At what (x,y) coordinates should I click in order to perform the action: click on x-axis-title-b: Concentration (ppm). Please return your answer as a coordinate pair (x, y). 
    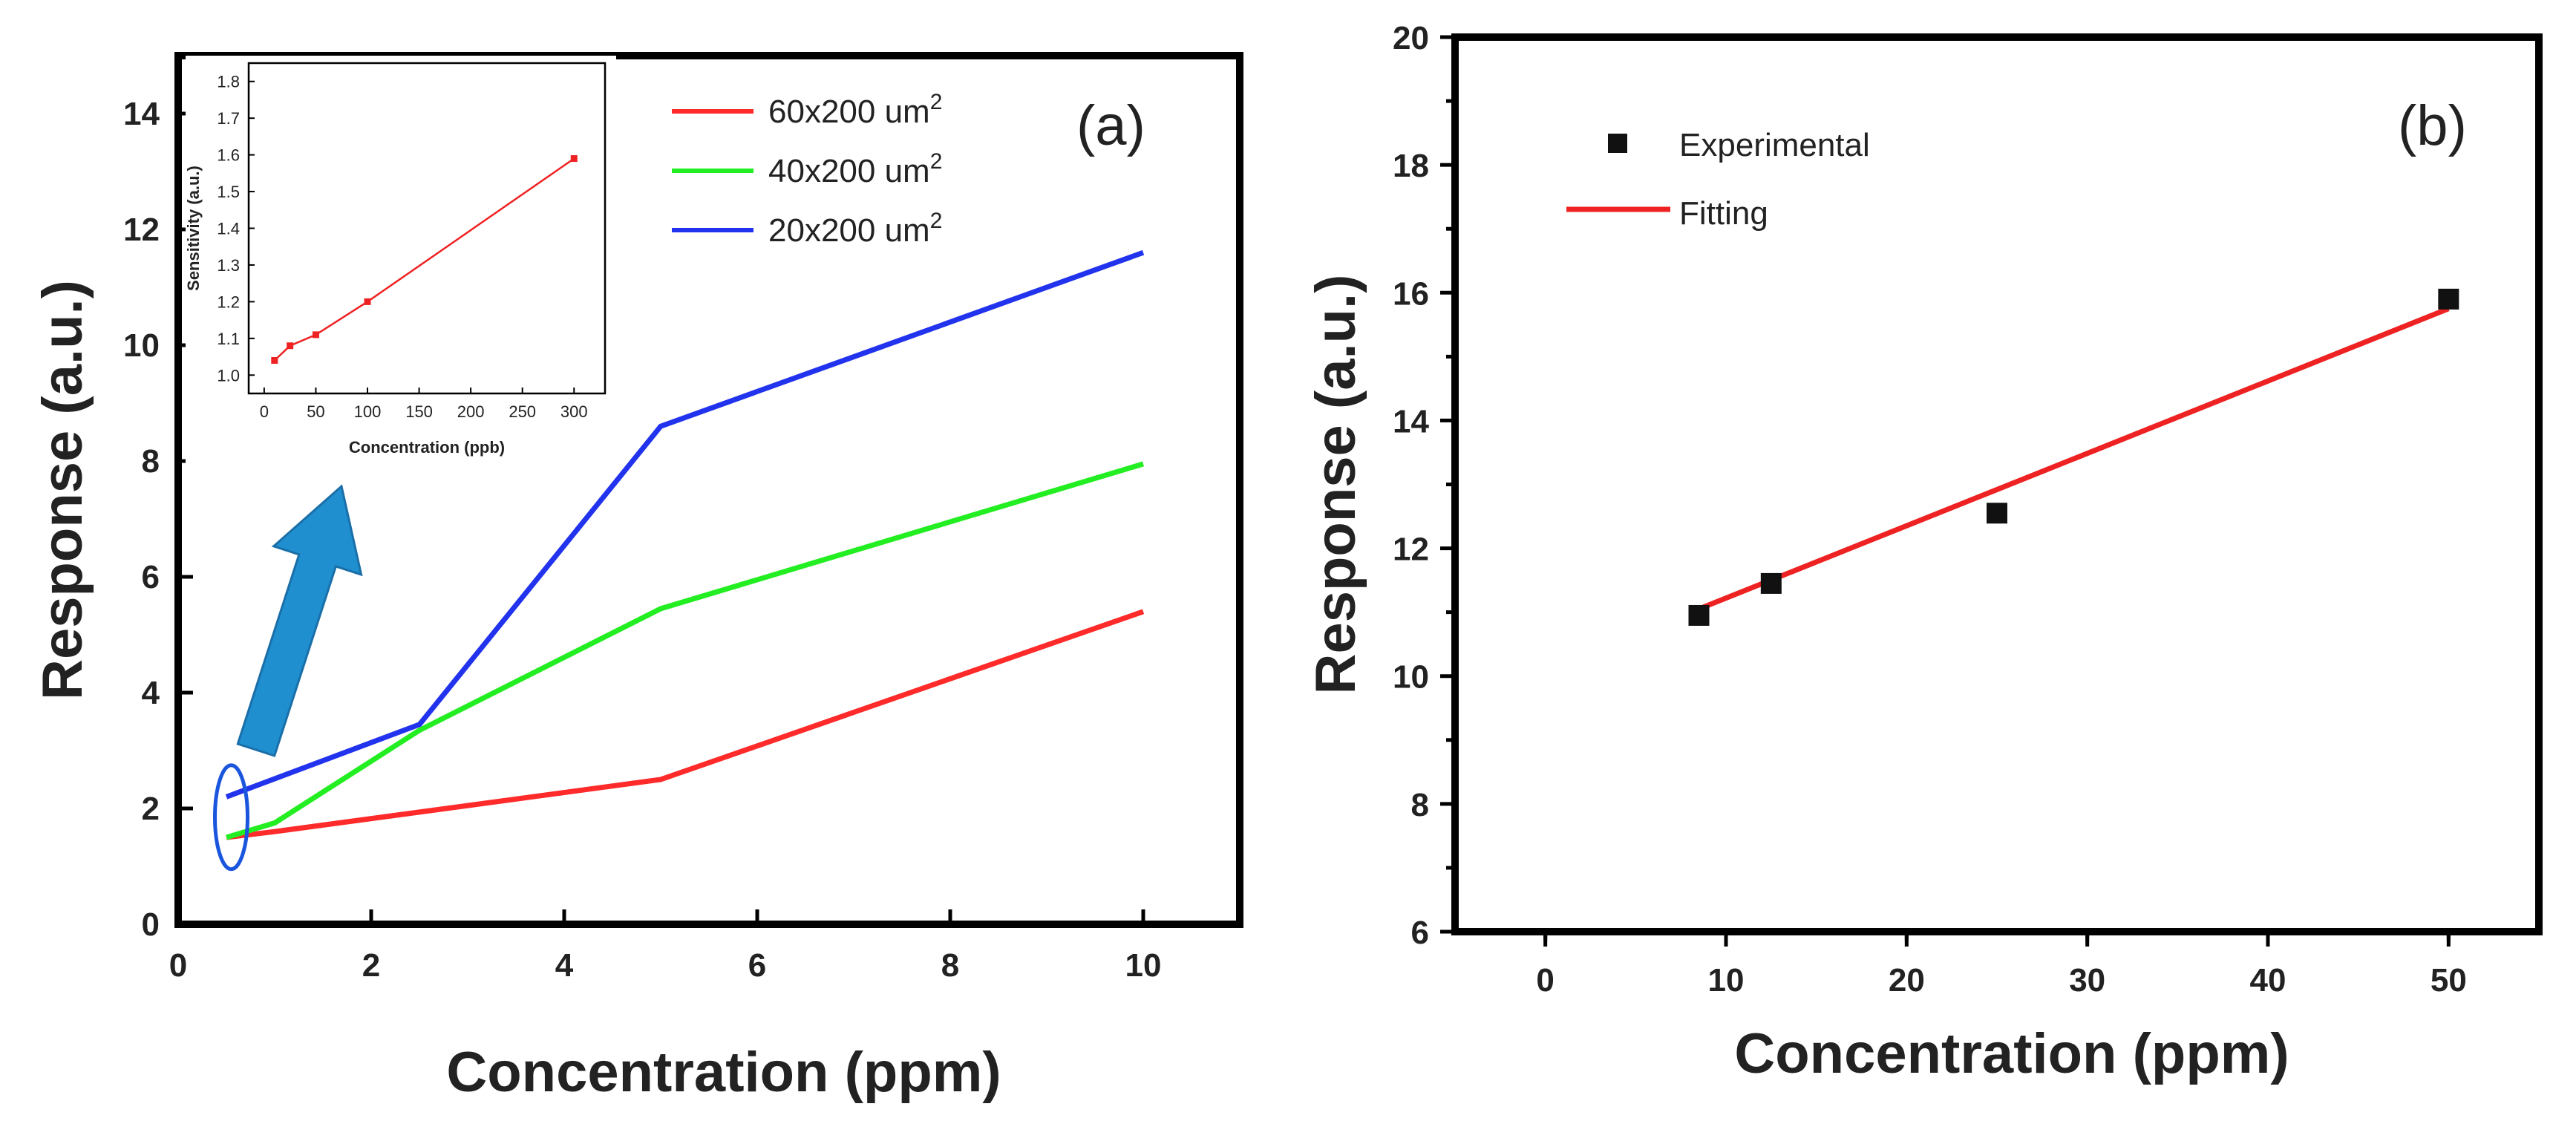
    Looking at the image, I should click on (2011, 1053).